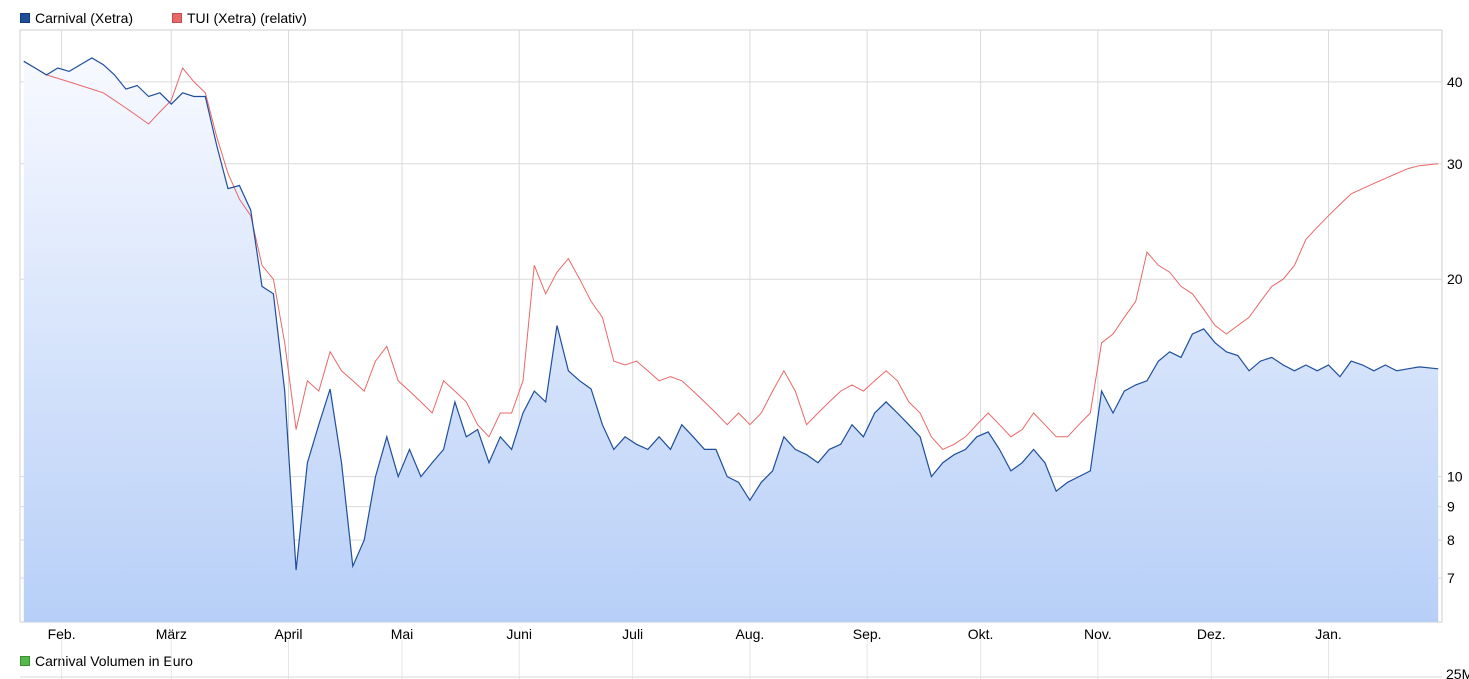  I want to click on x-tick-label: Aug., so click(750, 634).